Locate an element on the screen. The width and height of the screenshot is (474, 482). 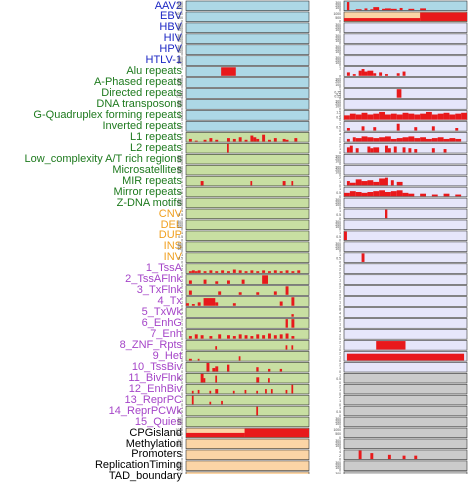
track-label-10-tssbiv: 10_TssBiv is located at coordinates (156, 366).